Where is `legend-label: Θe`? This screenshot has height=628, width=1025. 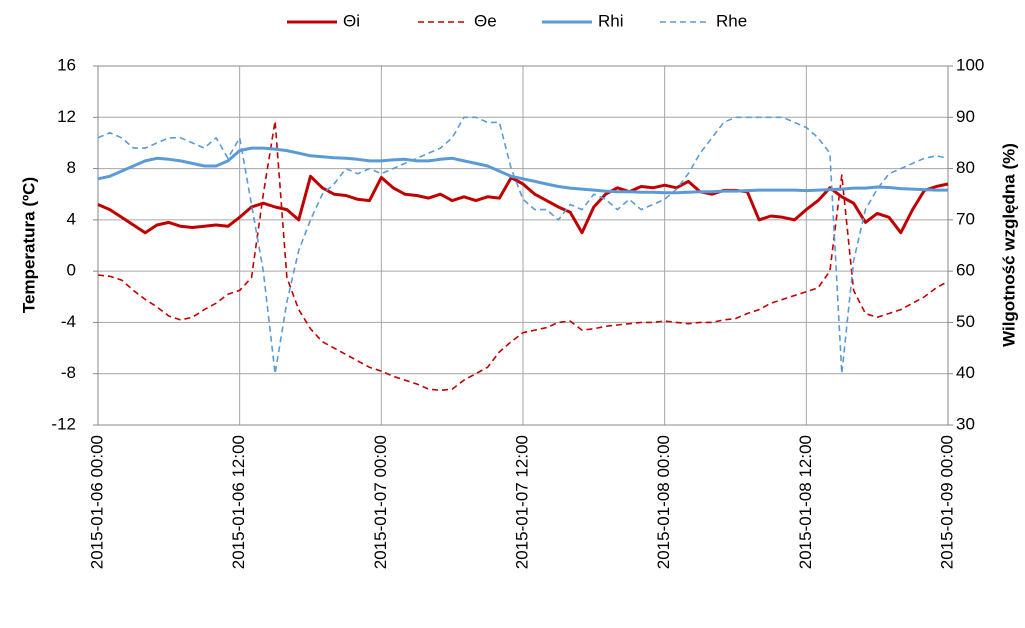 legend-label: Θe is located at coordinates (485, 20).